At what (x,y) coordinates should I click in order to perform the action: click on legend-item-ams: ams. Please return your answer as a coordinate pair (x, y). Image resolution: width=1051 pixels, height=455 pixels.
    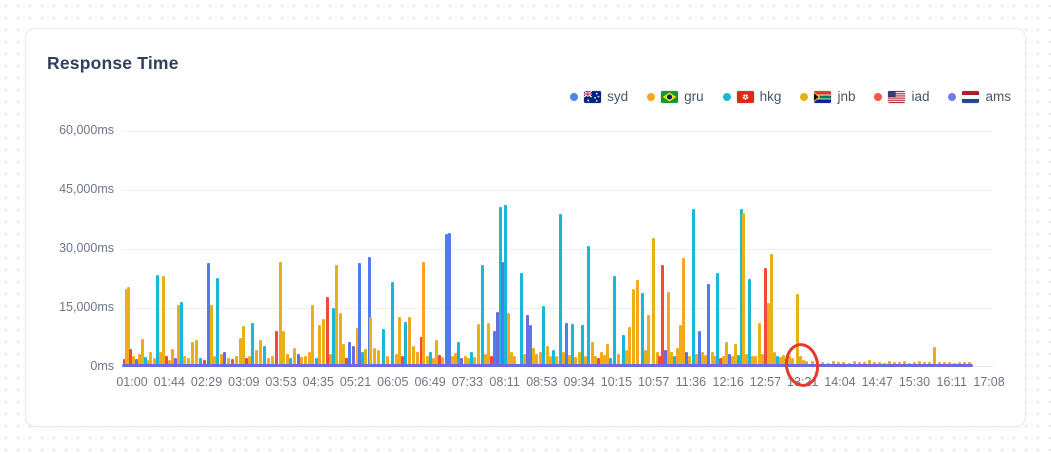
    Looking at the image, I should click on (979, 96).